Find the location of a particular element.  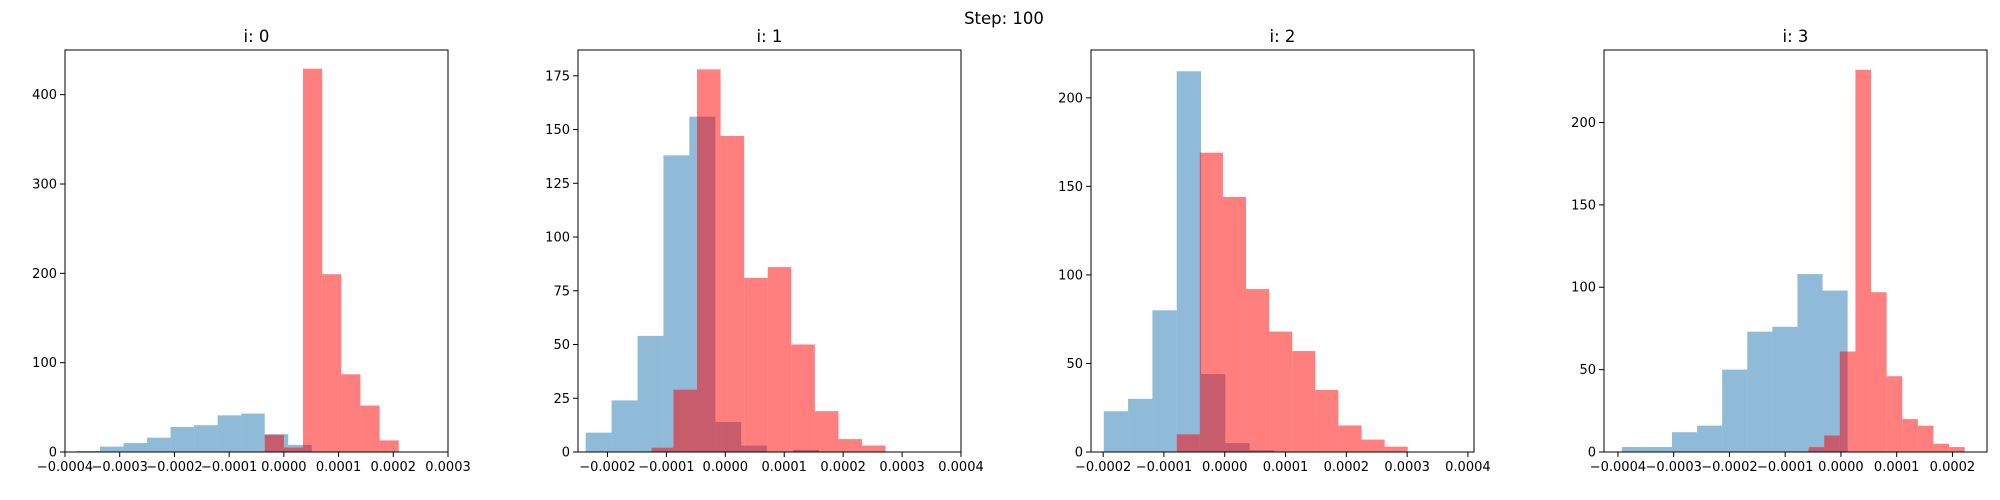

x-tick-label: 0.0004 is located at coordinates (961, 467).